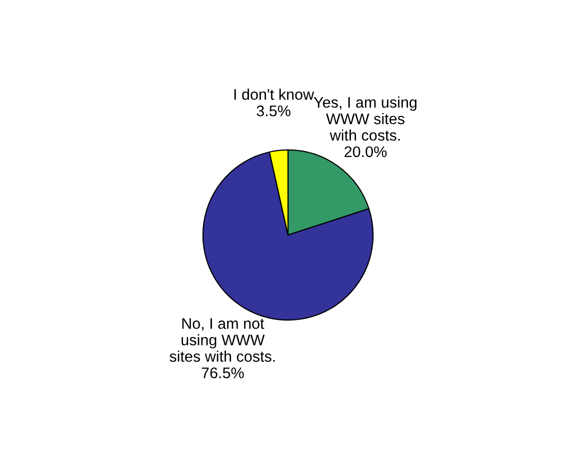 The image size is (576, 470). What do you see at coordinates (365, 118) in the screenshot?
I see `slice-label: Yes, I am using WWW sites with costs.` at bounding box center [365, 118].